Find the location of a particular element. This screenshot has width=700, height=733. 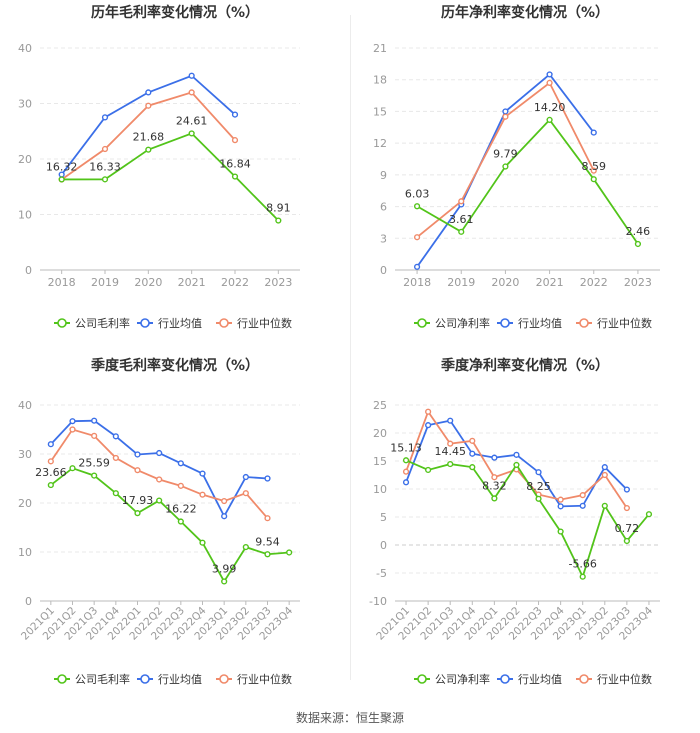

data-label: 17.93 is located at coordinates (138, 500).